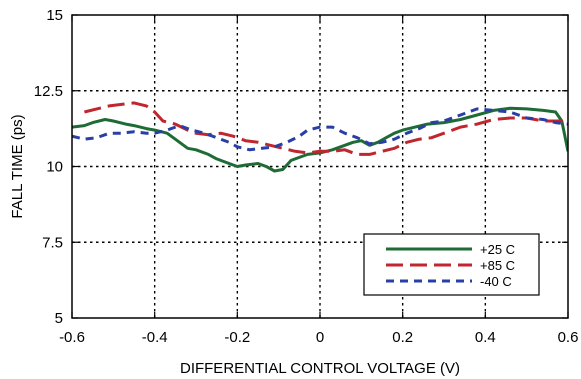 This screenshot has width=581, height=379. Describe the element at coordinates (497, 249) in the screenshot. I see `legend-label: +25 C` at that location.